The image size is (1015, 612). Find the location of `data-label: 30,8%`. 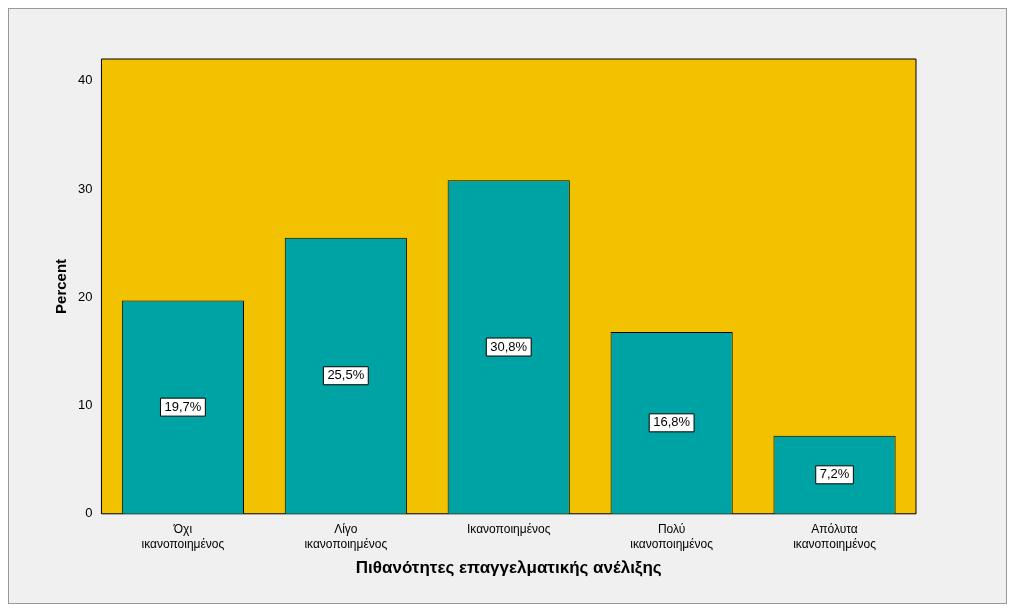

data-label: 30,8% is located at coordinates (509, 346).